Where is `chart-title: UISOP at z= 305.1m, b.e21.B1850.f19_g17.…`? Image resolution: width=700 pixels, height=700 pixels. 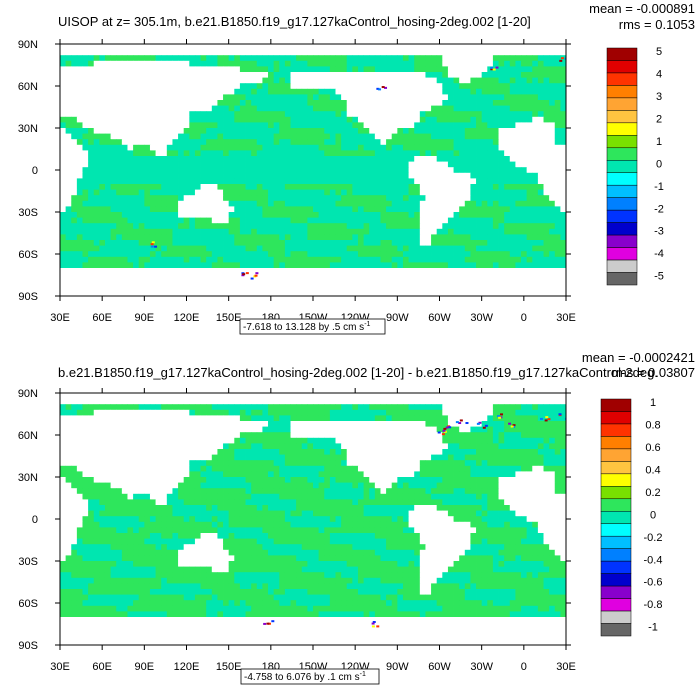
chart-title: UISOP at z= 305.1m, b.e21.B1850.f19_g17.… is located at coordinates (294, 21).